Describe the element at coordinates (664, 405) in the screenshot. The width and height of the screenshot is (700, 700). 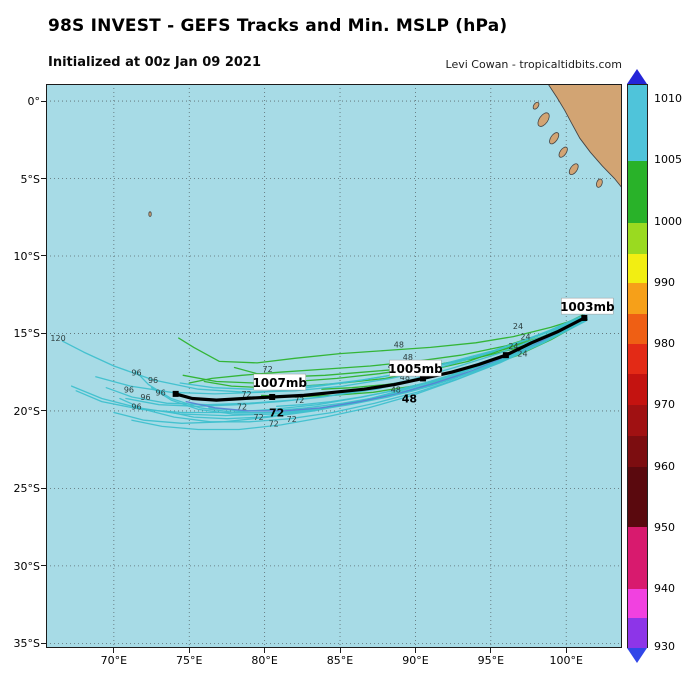
I see `colorbar-tick-label: 970` at that location.